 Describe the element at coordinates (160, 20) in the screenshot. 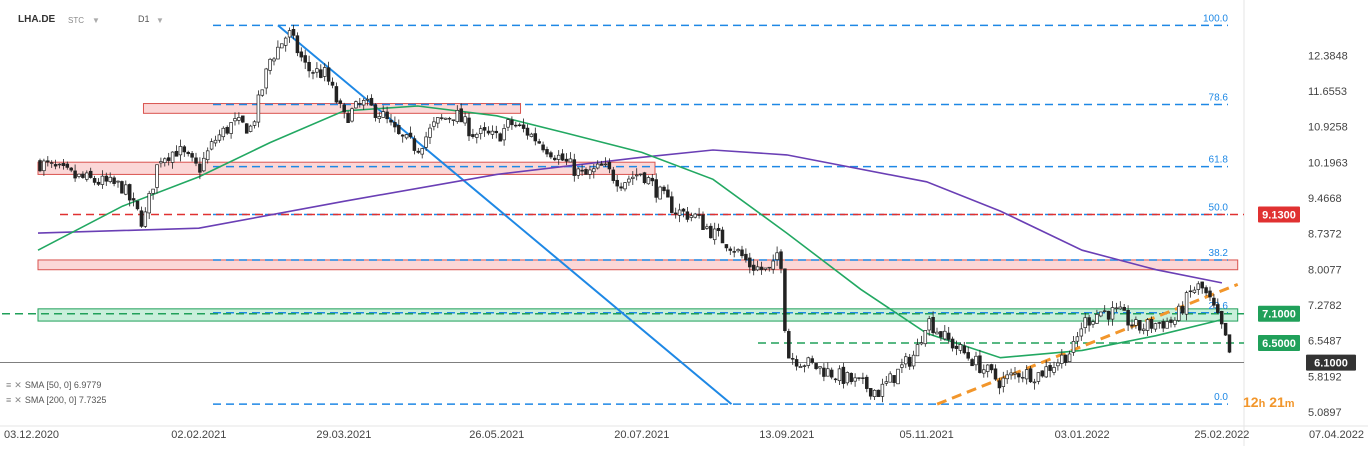

I see `interval-dropdown-icon: ▼` at that location.